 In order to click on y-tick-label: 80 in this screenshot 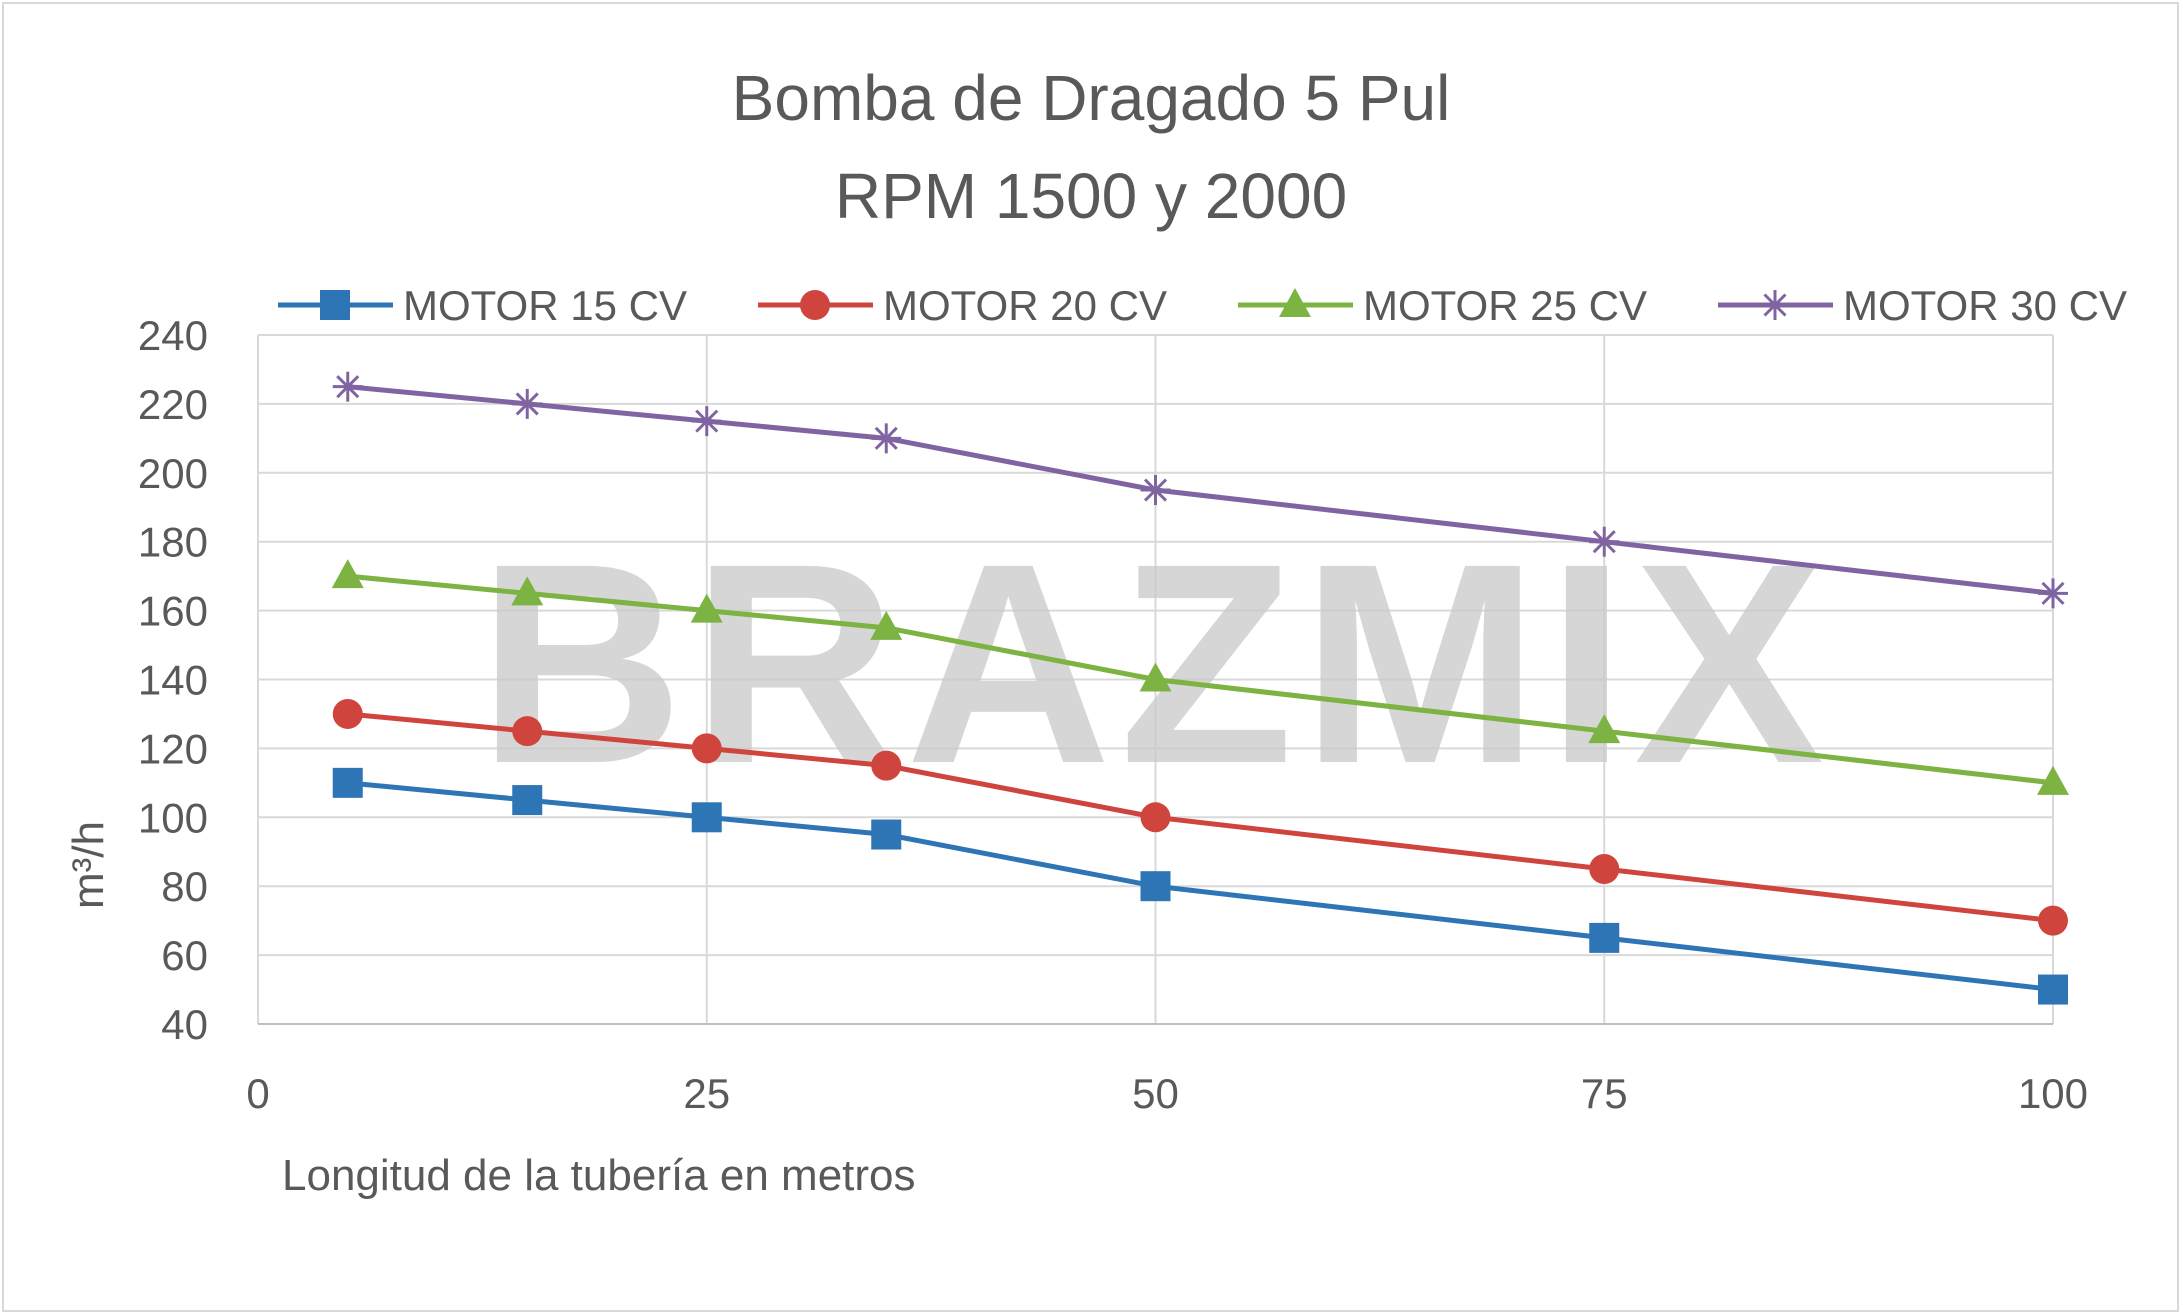, I will do `click(184, 886)`.